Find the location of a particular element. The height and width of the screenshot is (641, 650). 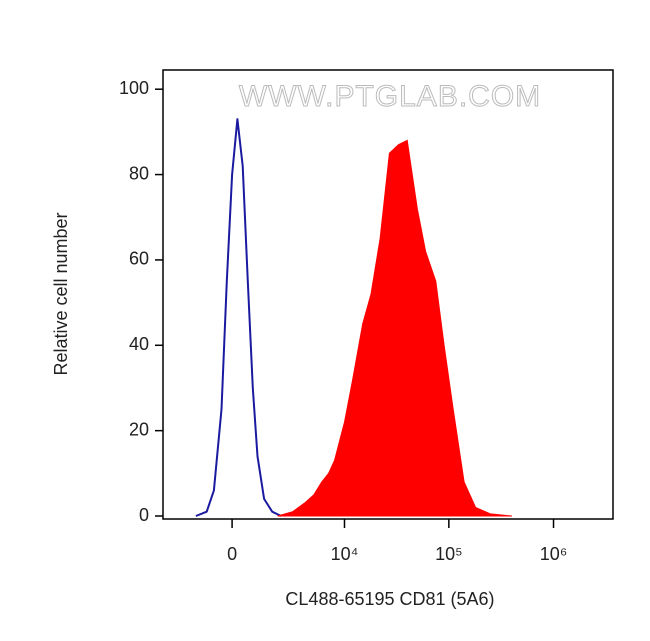

y-tick-label: 0 is located at coordinates (144, 515).